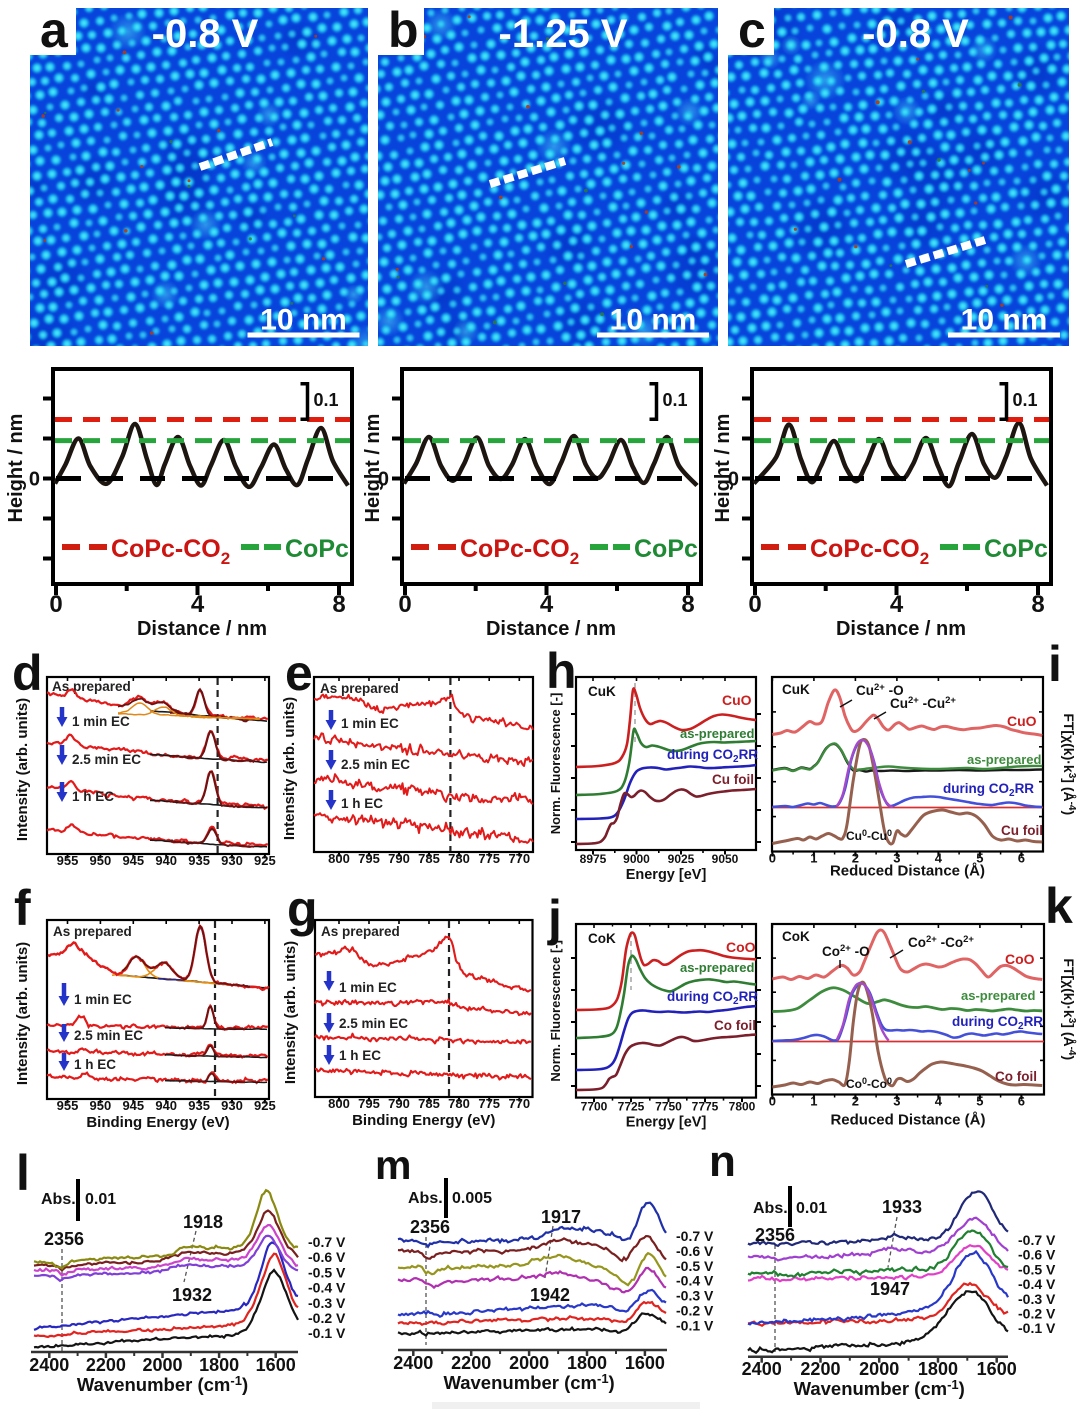 The image size is (1080, 1414). What do you see at coordinates (369, 858) in the screenshot?
I see `svg-text: 795` at bounding box center [369, 858].